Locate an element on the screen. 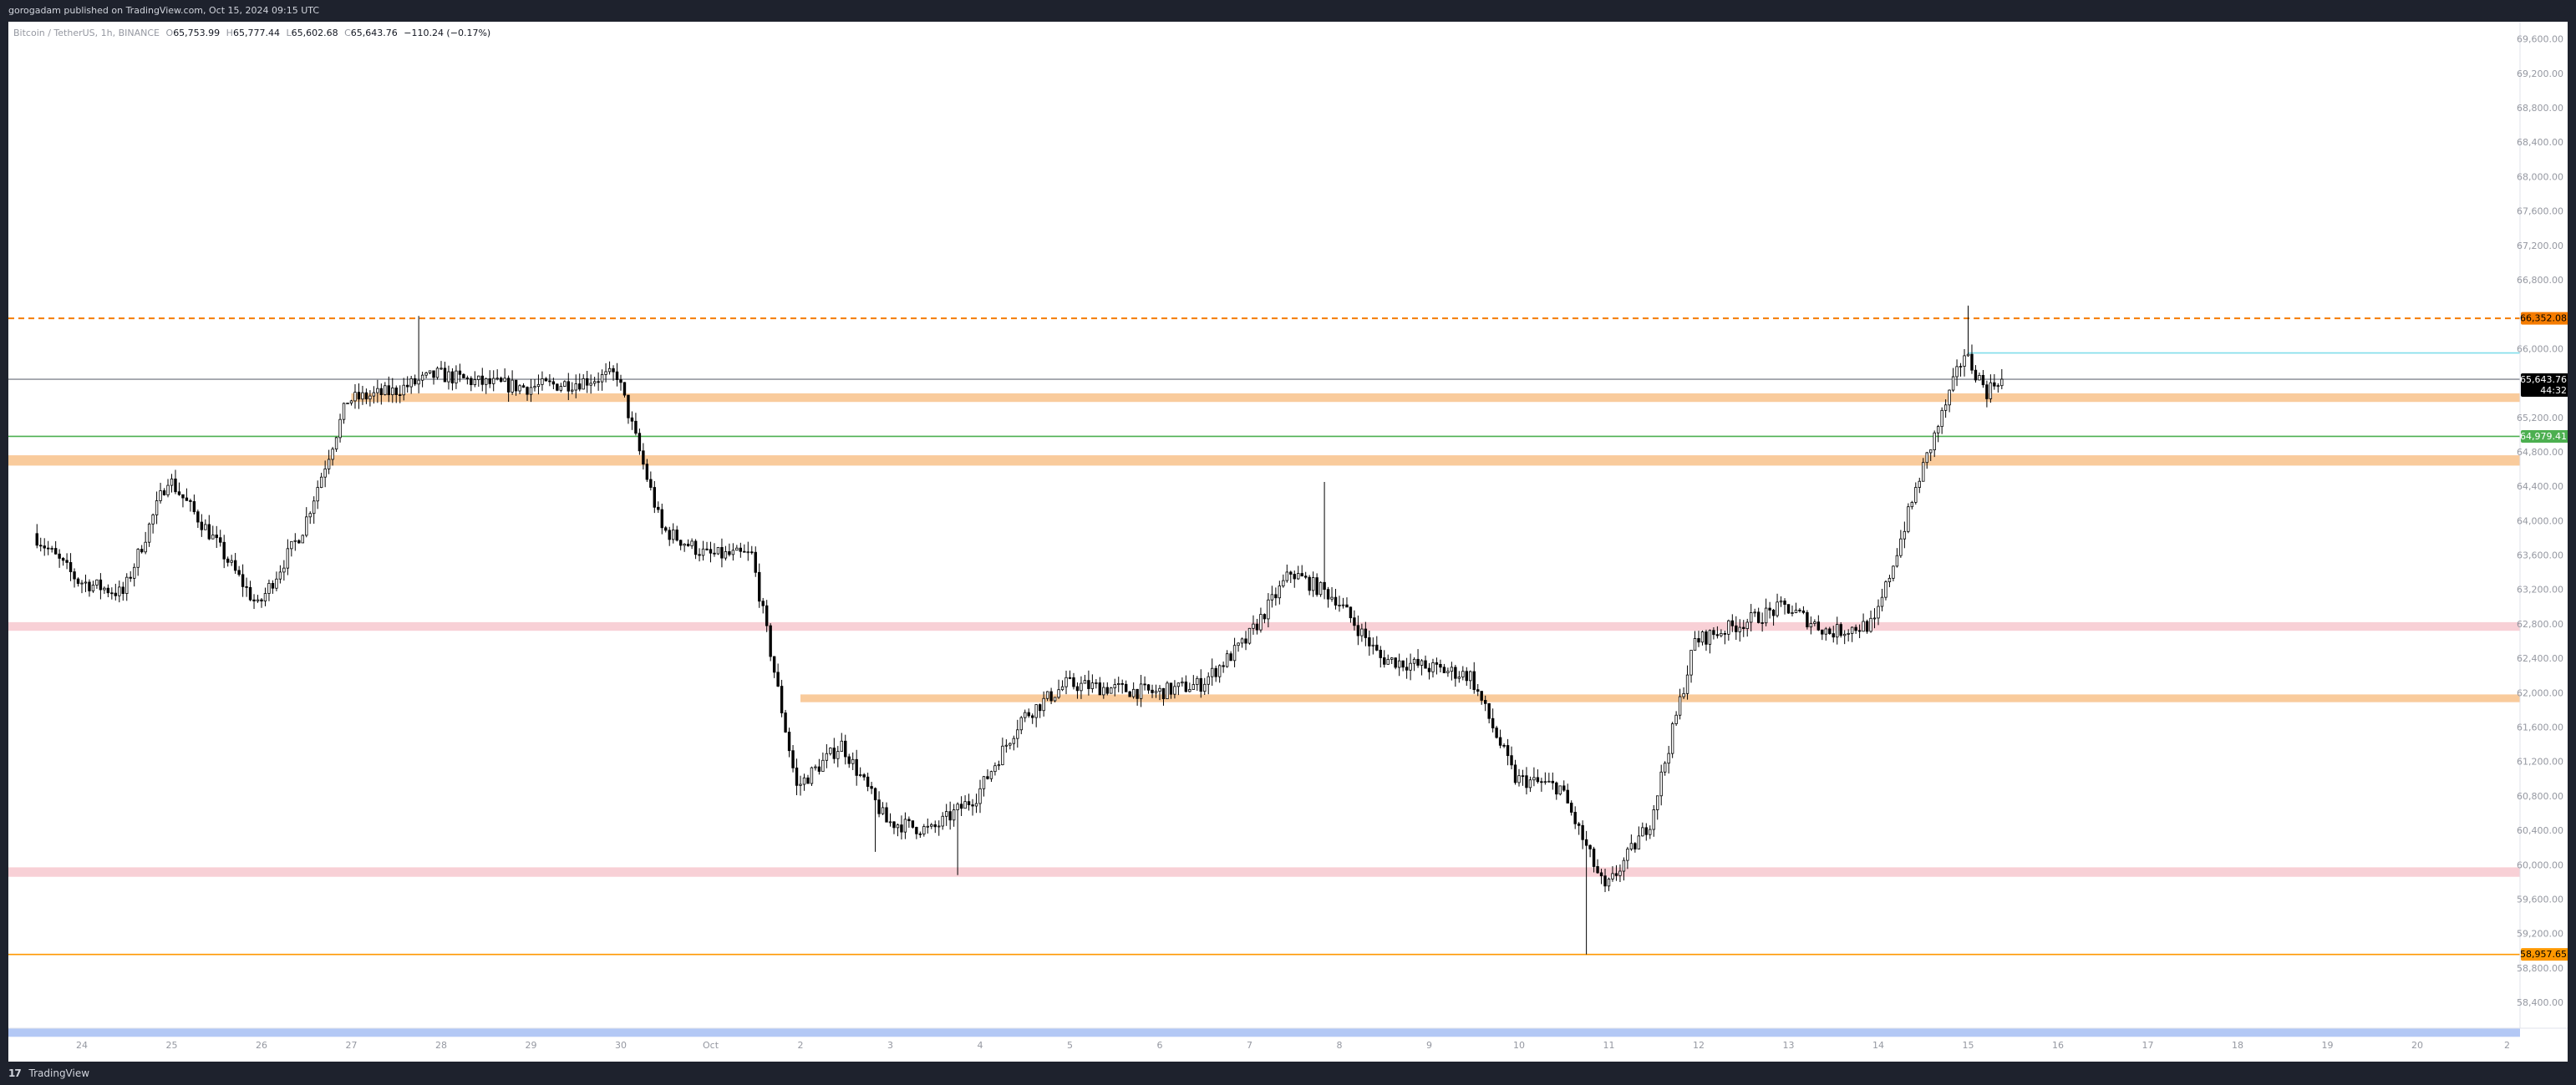 Image resolution: width=2576 pixels, height=1085 pixels. time-tick-label: 7 is located at coordinates (1249, 1045).